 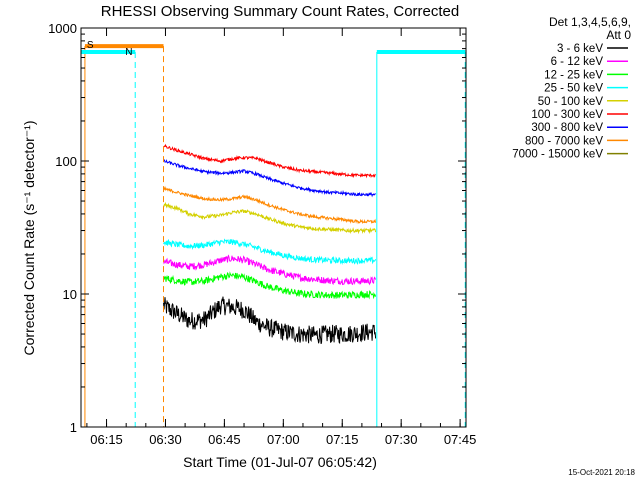 I want to click on y-tick-label-3: 1000, so click(x=62, y=28).